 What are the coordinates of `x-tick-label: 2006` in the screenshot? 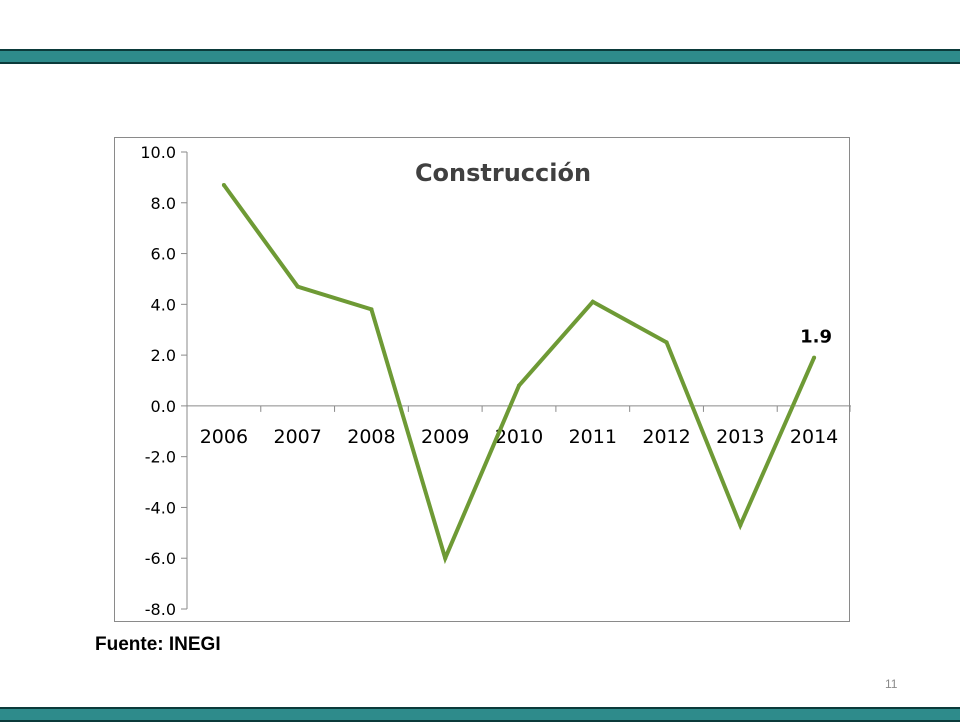 It's located at (224, 437).